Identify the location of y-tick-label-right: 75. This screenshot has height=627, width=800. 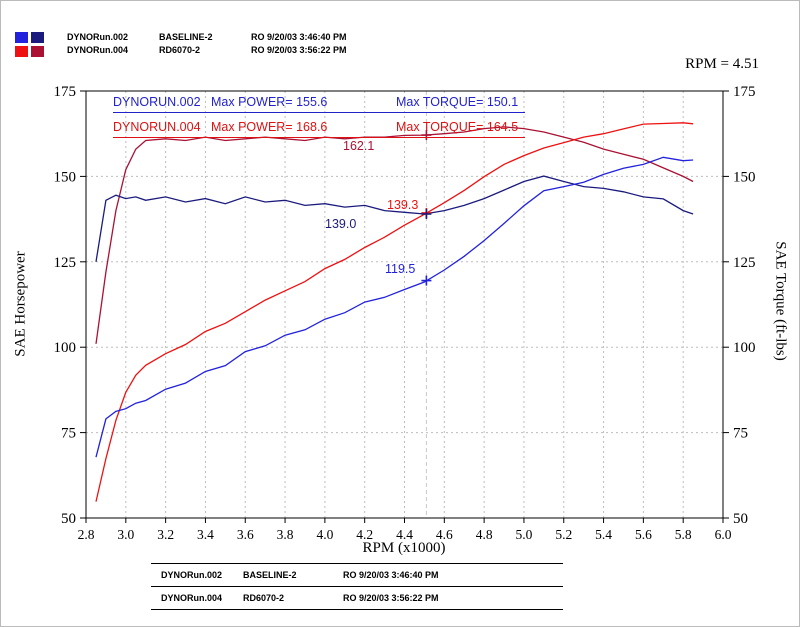
(740, 434).